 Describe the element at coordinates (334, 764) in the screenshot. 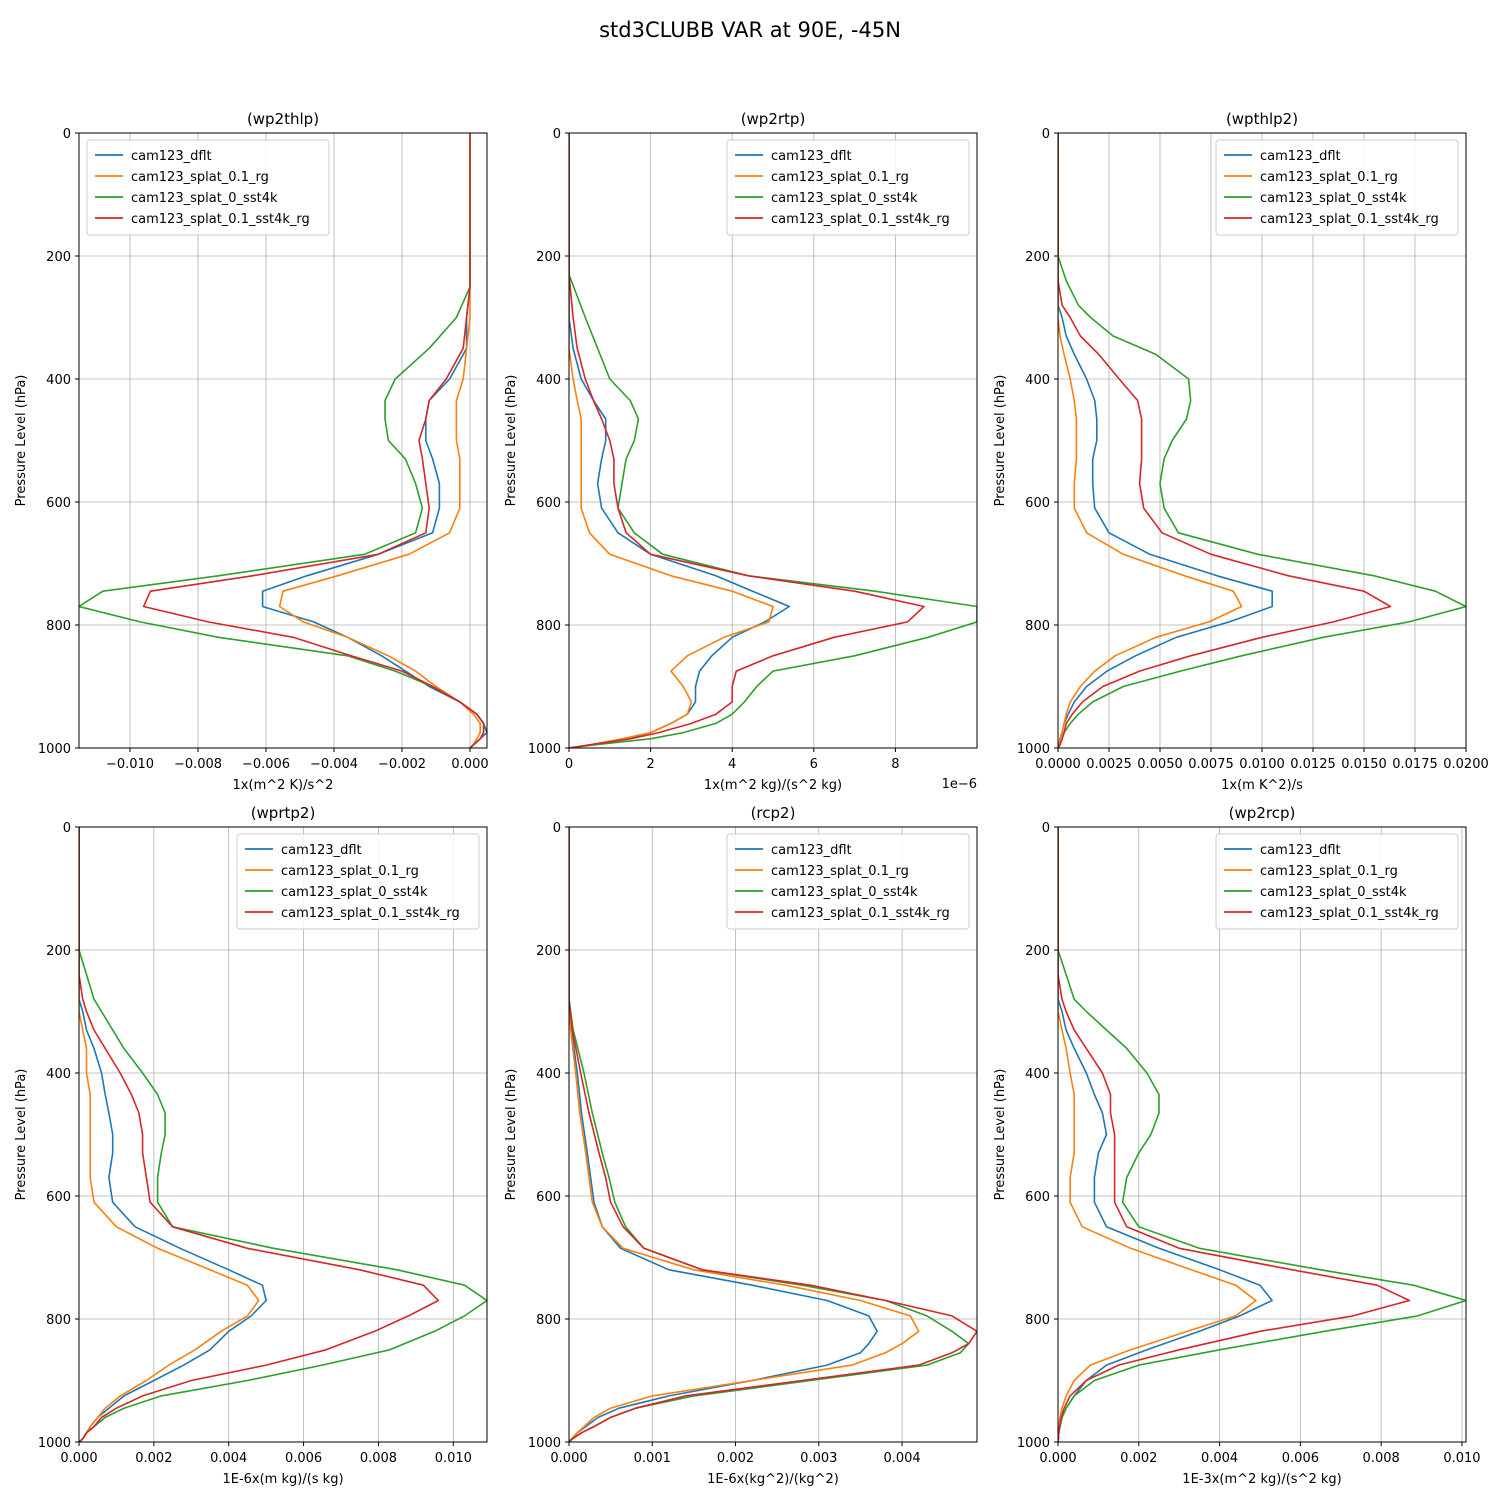

I see `x-tick-label: −0.004` at that location.